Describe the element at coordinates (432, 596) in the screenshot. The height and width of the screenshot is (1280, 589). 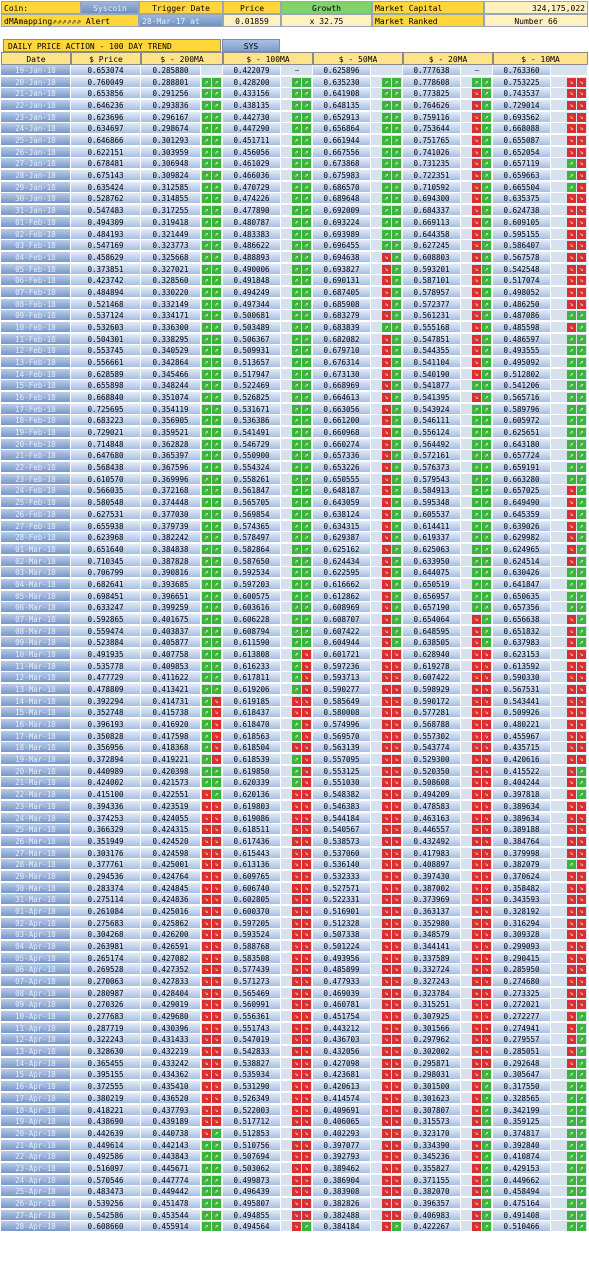
I see `ma20-value: 0.656957` at that location.